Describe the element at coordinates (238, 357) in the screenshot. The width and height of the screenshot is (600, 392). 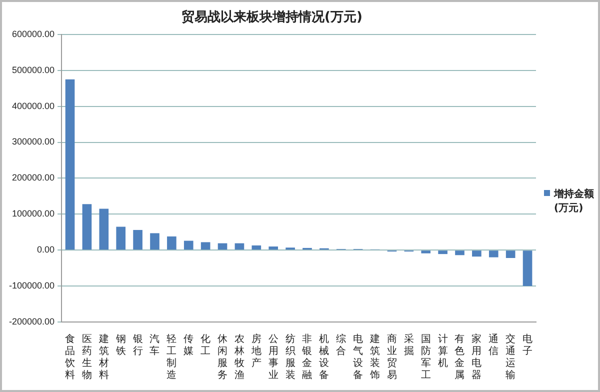
I see `x-tick-label: 农林牧渔` at that location.